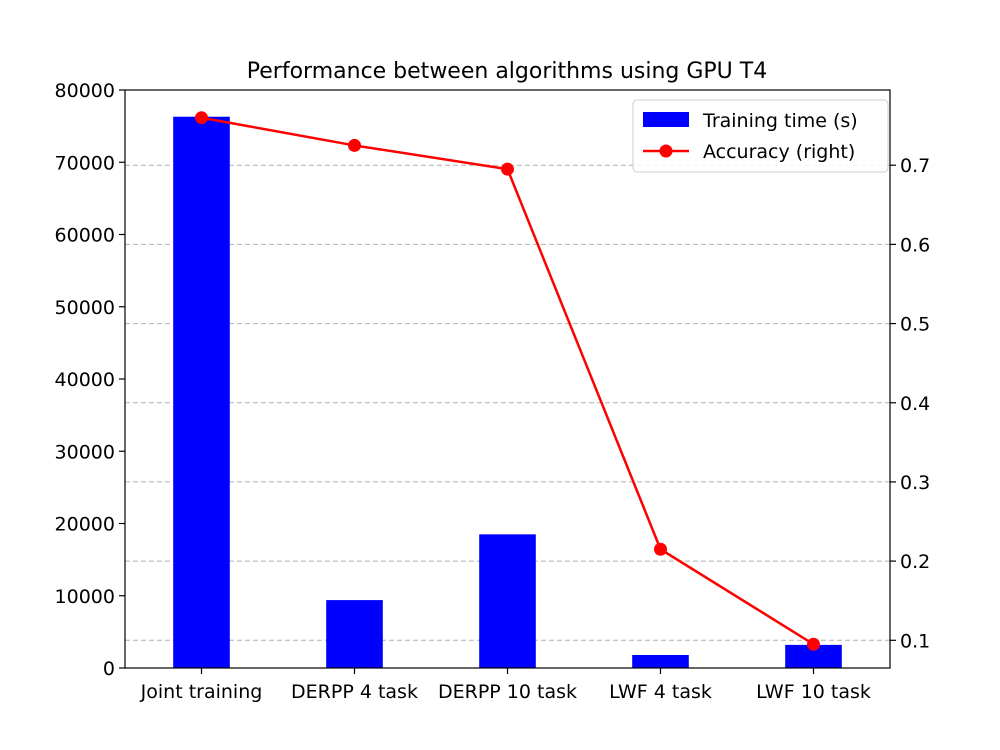 Image resolution: width=1000 pixels, height=750 pixels. I want to click on x-tick-label: DERPP 4 task, so click(354, 692).